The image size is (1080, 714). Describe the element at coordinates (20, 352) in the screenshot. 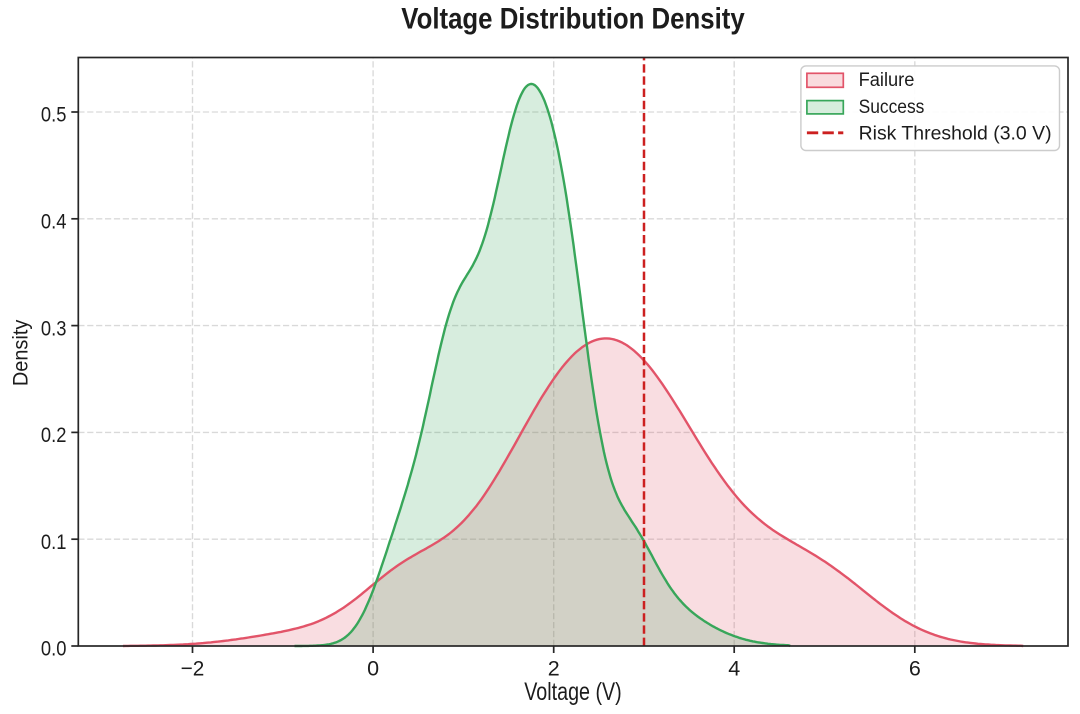

I see `svg-text: Density` at that location.